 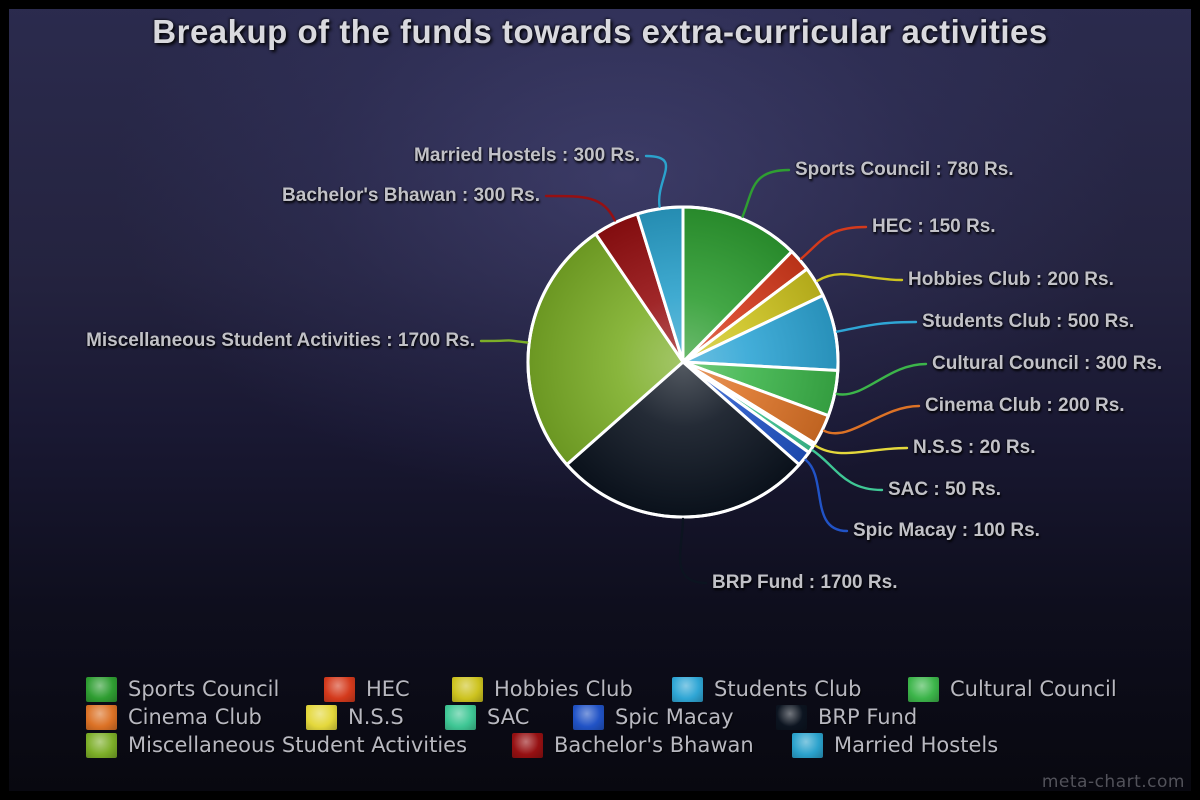 I want to click on legend-item-bachelor-s-bhawan: Bachelor's Bhawan, so click(x=633, y=745).